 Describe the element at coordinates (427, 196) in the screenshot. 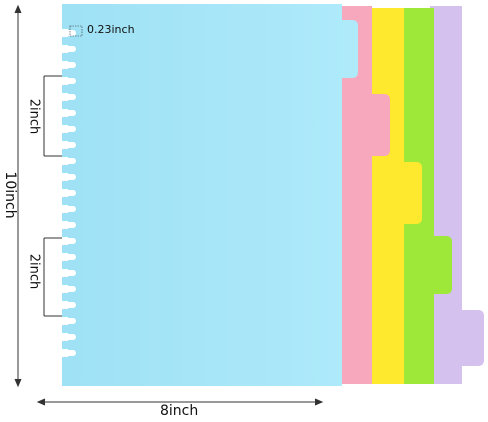

I see `divider-green` at that location.